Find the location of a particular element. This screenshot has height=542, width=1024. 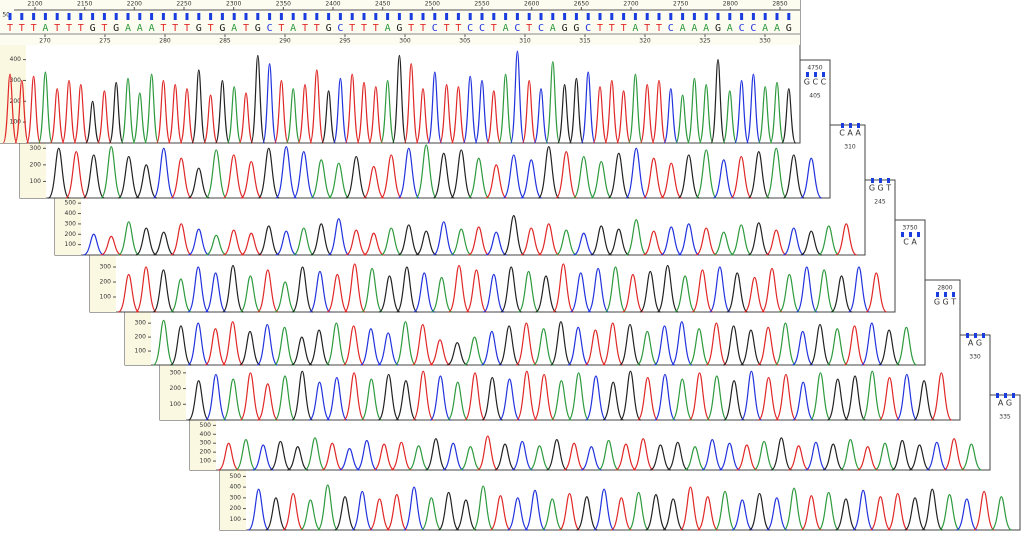

base-call: G is located at coordinates (329, 28).